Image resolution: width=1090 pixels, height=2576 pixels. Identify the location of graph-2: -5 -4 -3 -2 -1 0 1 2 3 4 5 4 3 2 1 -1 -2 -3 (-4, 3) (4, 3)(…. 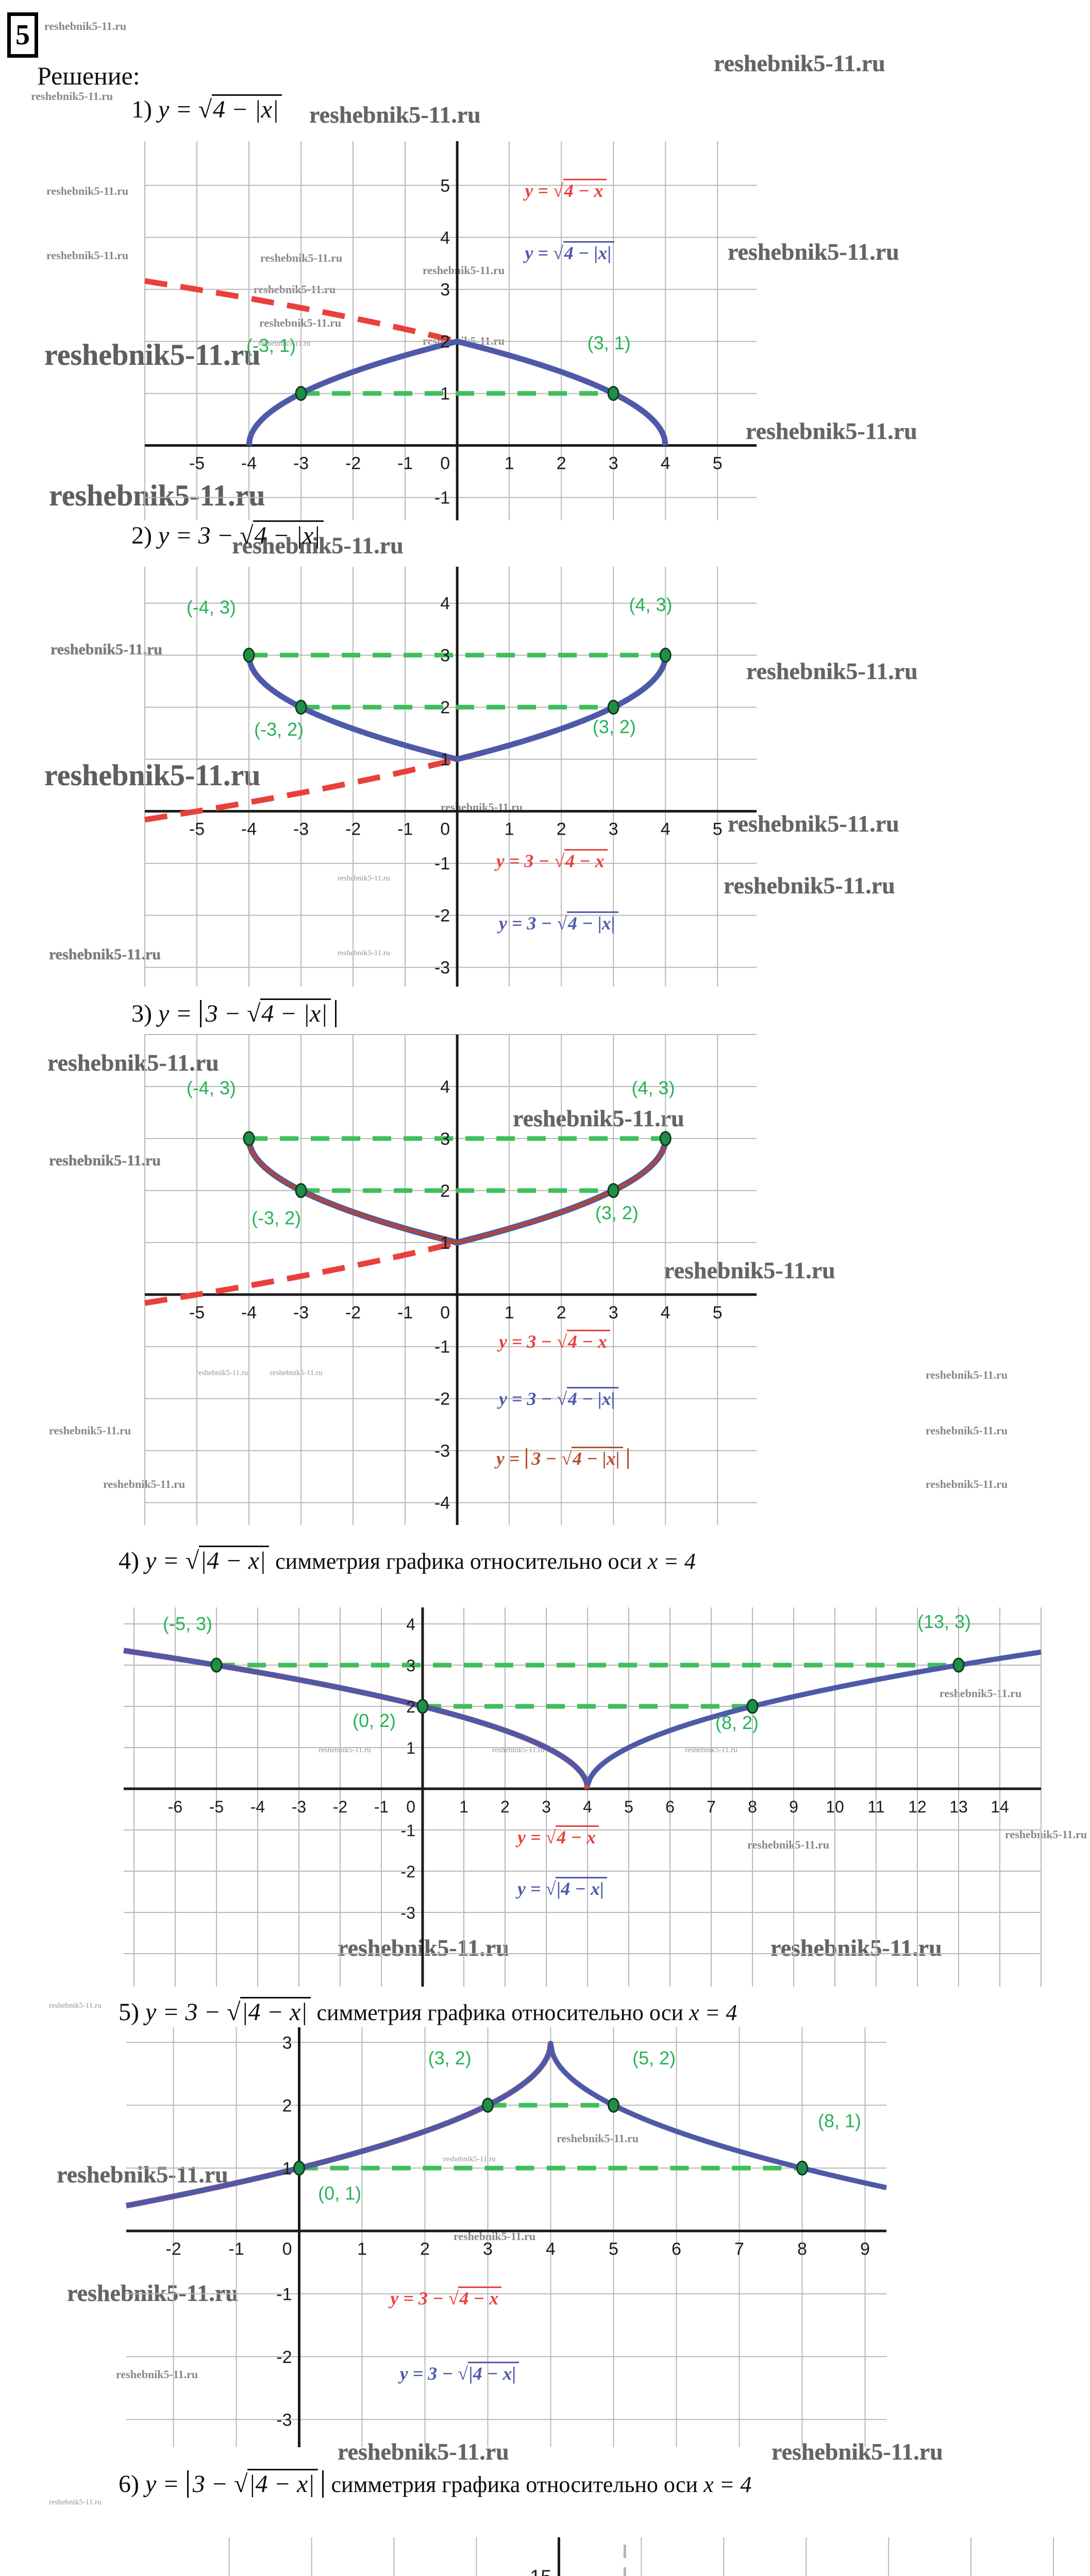
(450, 777).